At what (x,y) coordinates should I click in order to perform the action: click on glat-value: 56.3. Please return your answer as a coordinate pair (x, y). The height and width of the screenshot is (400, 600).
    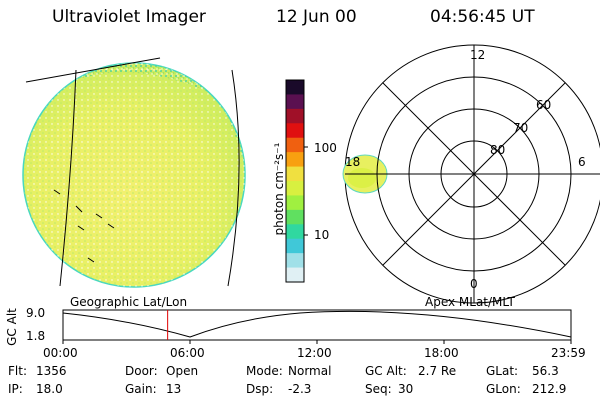
    Looking at the image, I should click on (545, 371).